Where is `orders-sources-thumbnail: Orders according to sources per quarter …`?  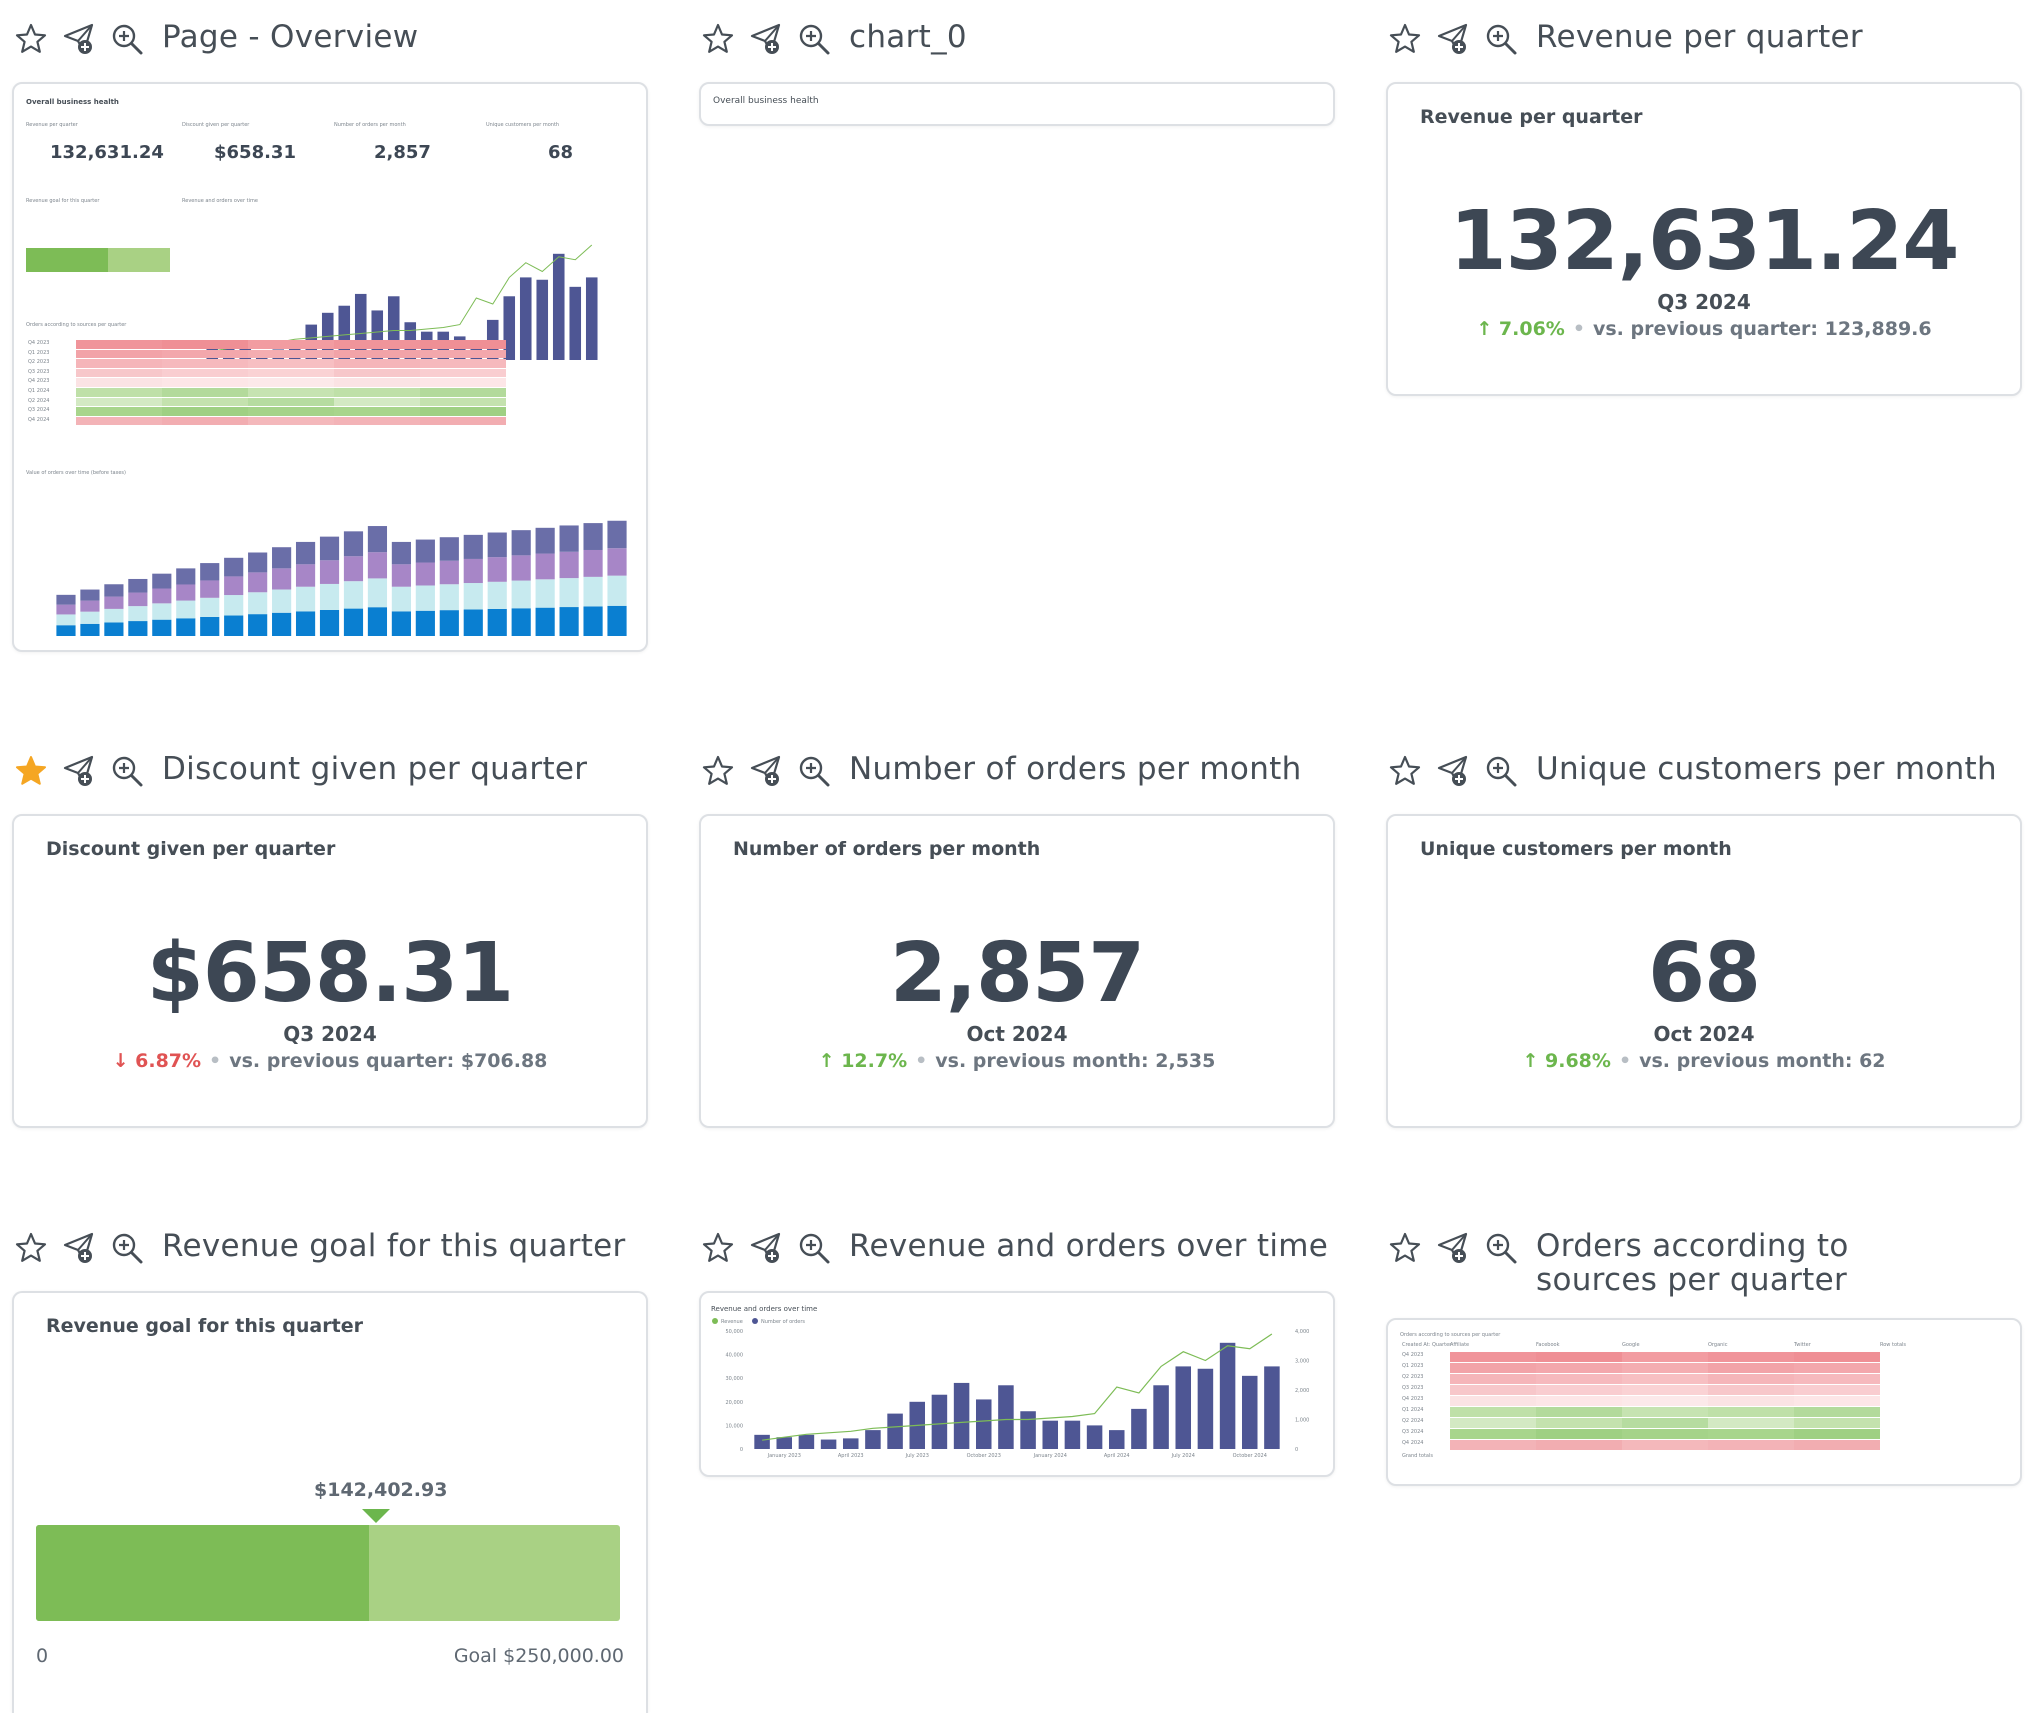 orders-sources-thumbnail: Orders according to sources per quarter … is located at coordinates (1704, 1402).